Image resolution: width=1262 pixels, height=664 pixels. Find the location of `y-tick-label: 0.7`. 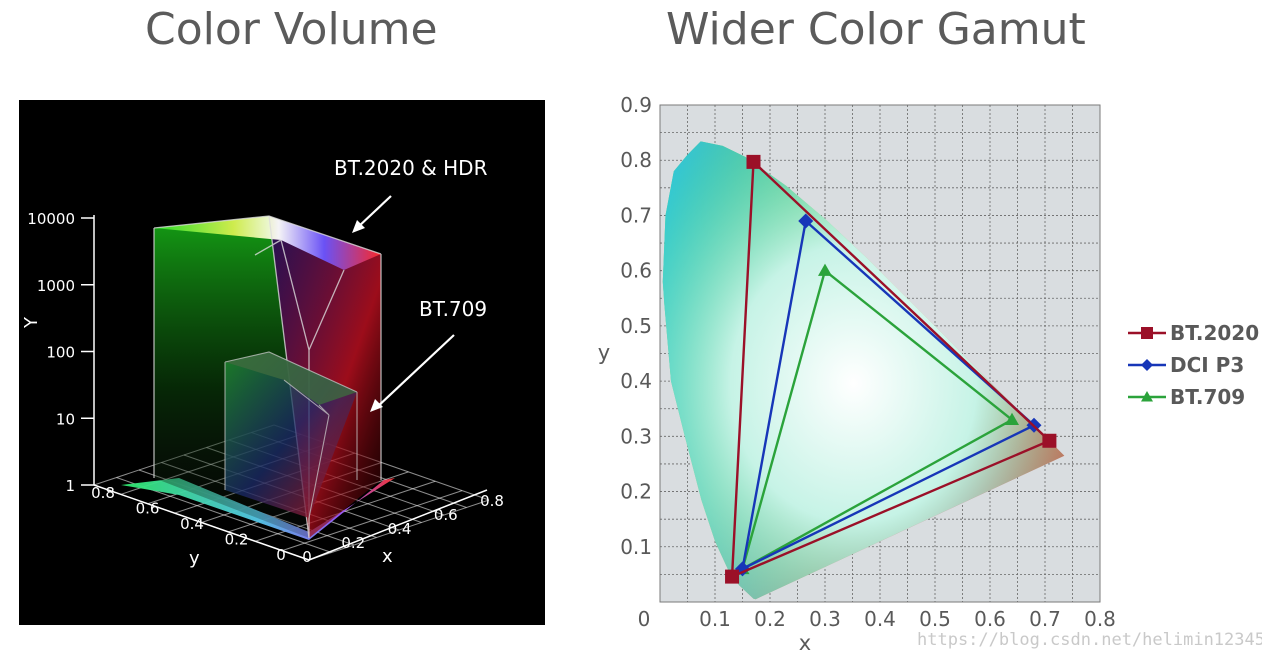

y-tick-label: 0.7 is located at coordinates (636, 215).